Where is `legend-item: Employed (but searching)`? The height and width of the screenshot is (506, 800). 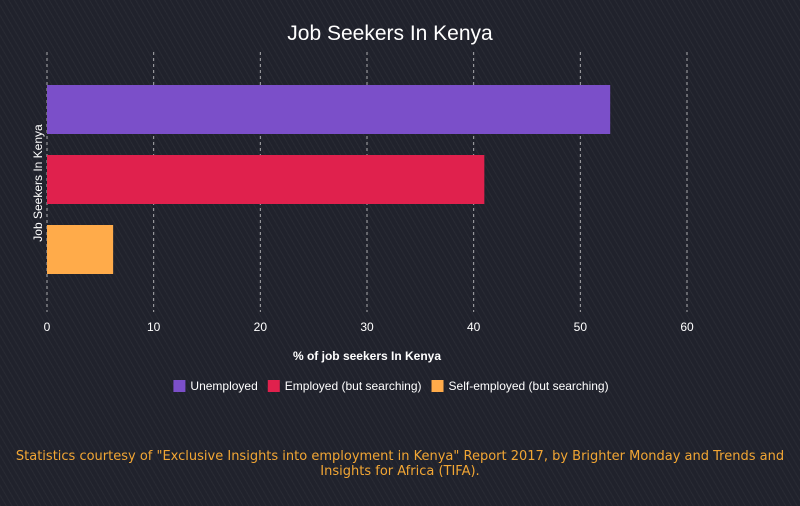 legend-item: Employed (but searching) is located at coordinates (344, 386).